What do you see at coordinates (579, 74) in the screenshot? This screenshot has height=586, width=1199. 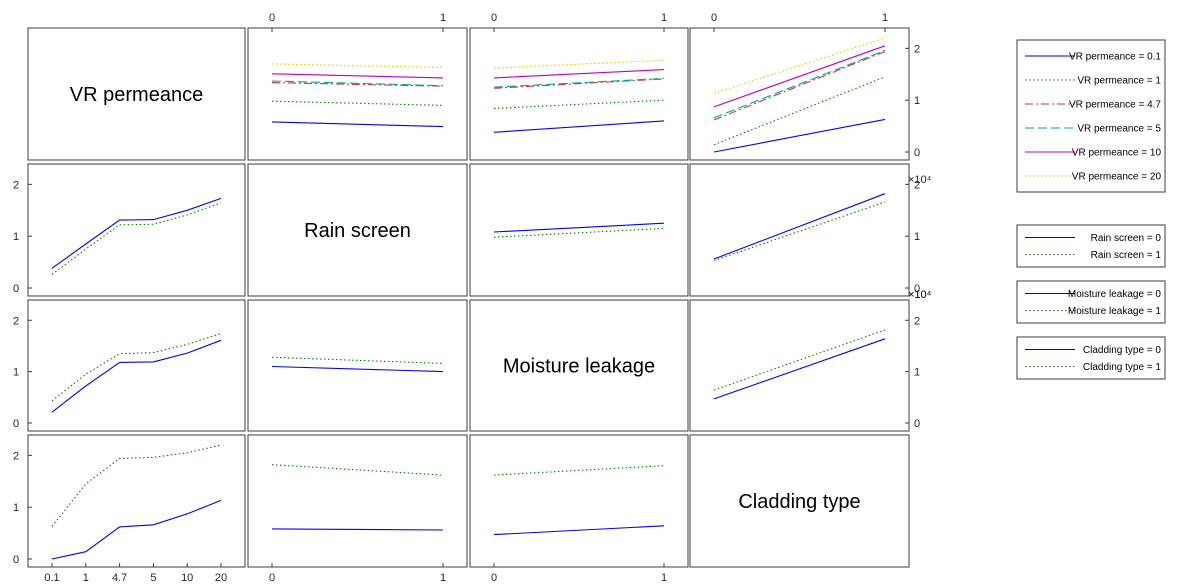 I see `series-line-p1-s4` at bounding box center [579, 74].